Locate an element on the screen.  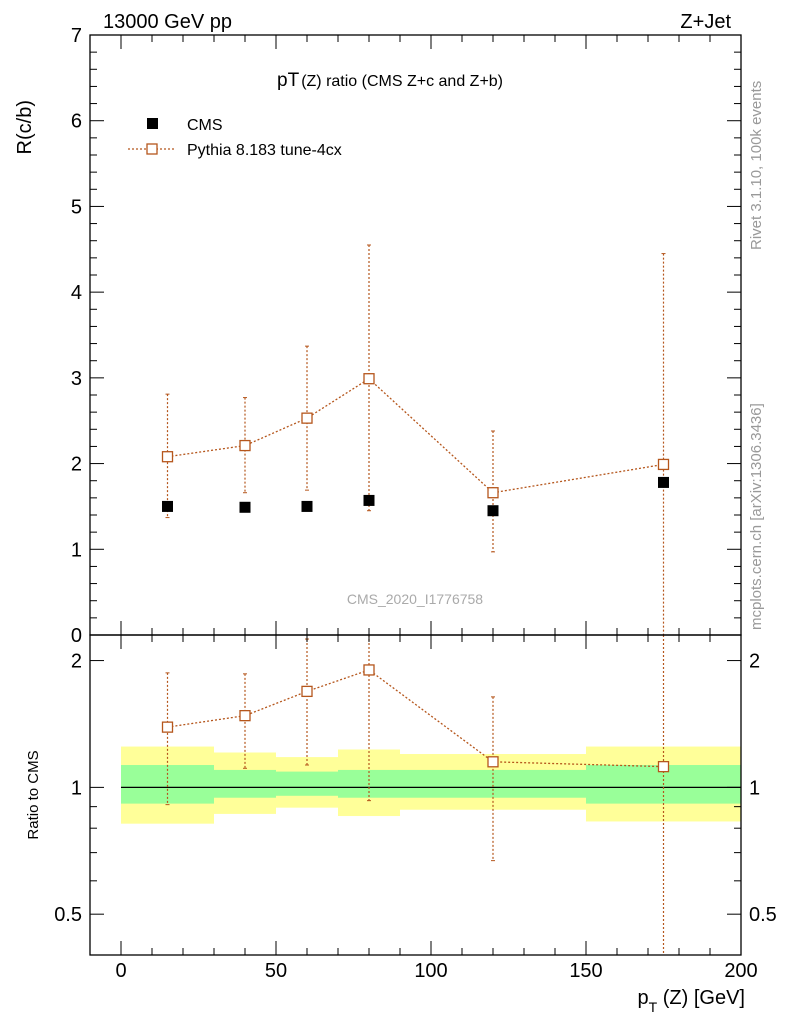
ratio-y-tick-label: 2 is located at coordinates (76, 662).